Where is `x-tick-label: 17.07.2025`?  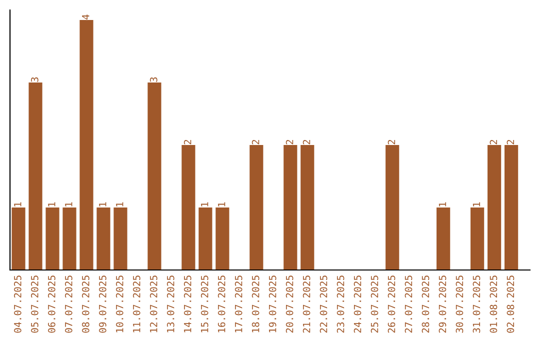
x-tick-label: 17.07.2025 is located at coordinates (238, 304).